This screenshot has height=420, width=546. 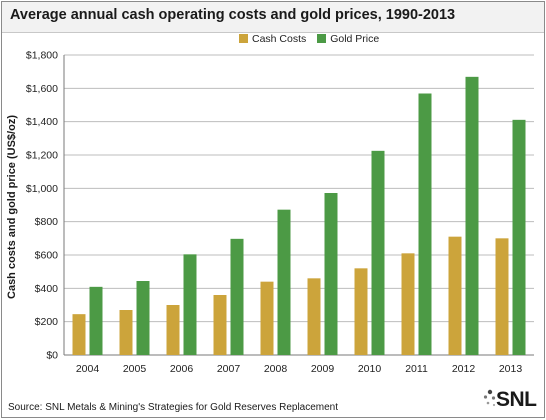 I want to click on legend-swatch-gold-price, so click(x=322, y=38).